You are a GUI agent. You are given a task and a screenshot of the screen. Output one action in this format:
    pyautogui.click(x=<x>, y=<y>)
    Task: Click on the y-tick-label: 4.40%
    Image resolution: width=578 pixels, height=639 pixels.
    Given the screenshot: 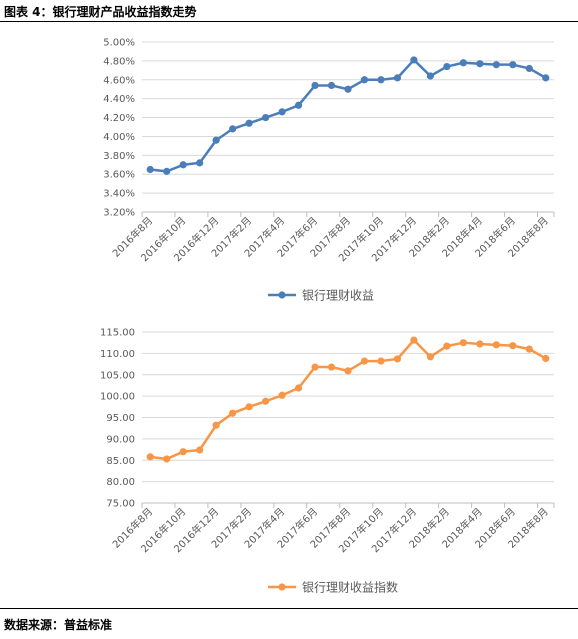 What is the action you would take?
    pyautogui.click(x=119, y=99)
    